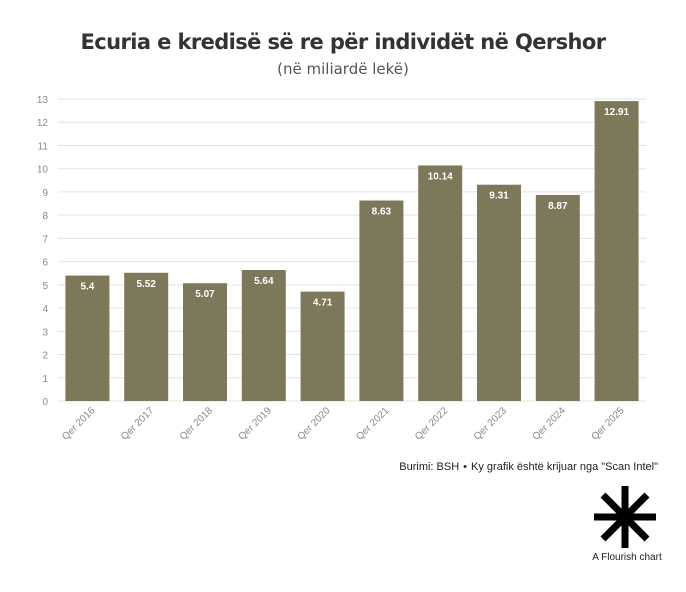 The width and height of the screenshot is (686, 592). I want to click on y-tick-label: 5, so click(45, 286).